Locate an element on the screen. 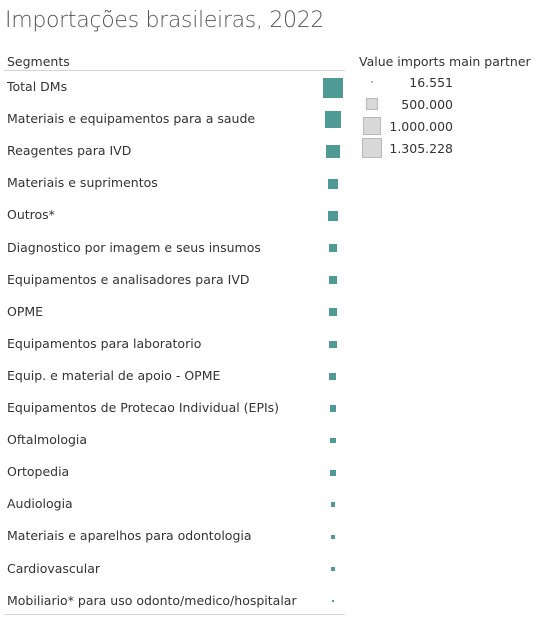 This screenshot has width=538, height=617. table-row: Materiais e aparelhos para odontologia is located at coordinates (172, 536).